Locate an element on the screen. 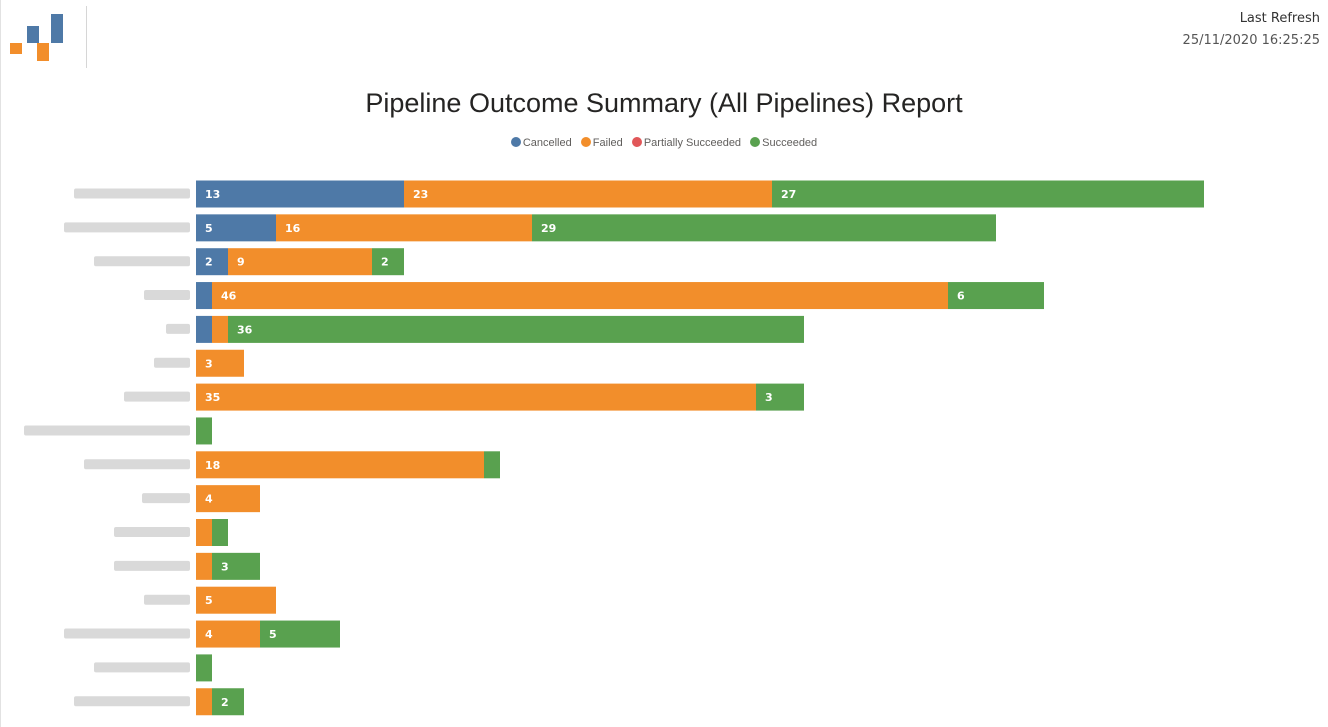 Image resolution: width=1328 pixels, height=727 pixels. logo-divider is located at coordinates (86, 37).